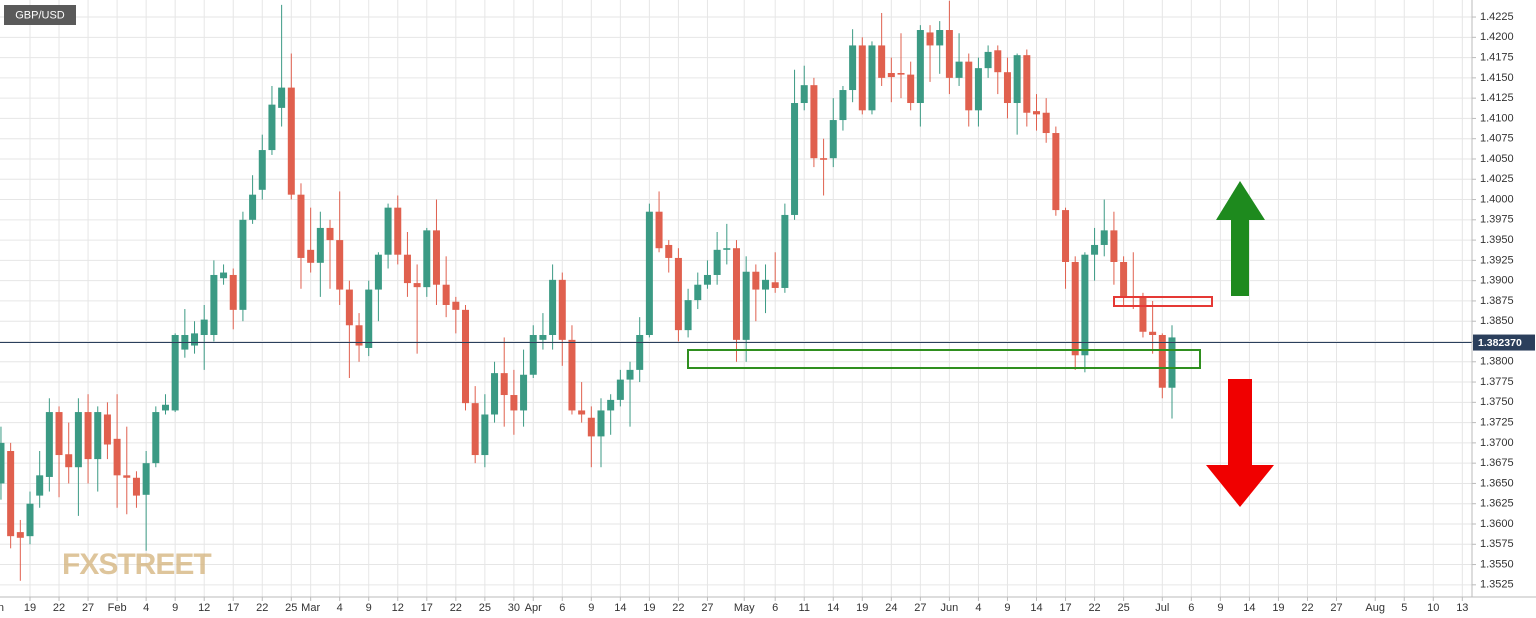 Image resolution: width=1536 pixels, height=618 pixels. I want to click on y-tick-label: 1.4100, so click(1497, 118).